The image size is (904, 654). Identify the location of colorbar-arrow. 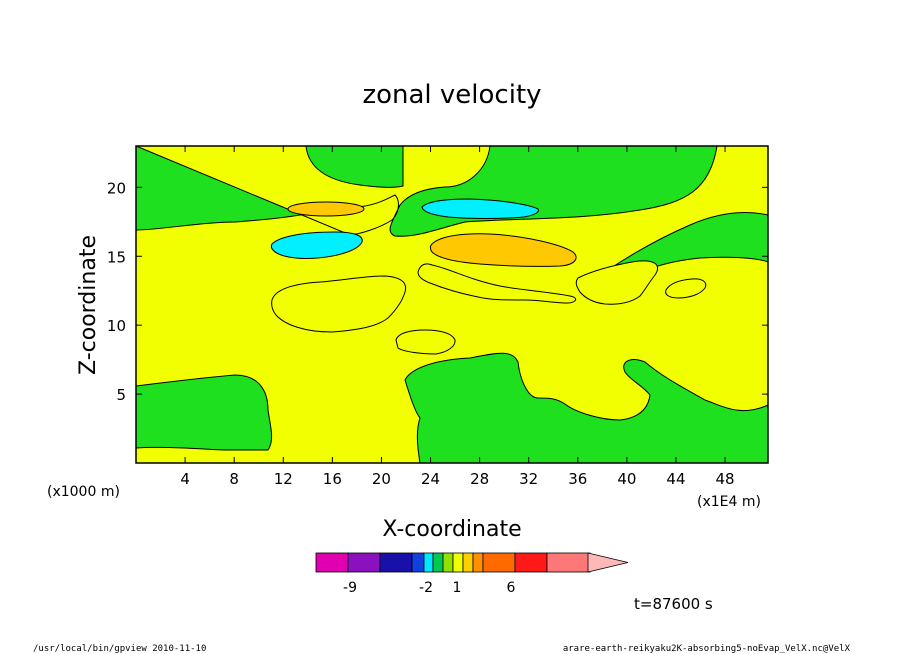
(608, 562).